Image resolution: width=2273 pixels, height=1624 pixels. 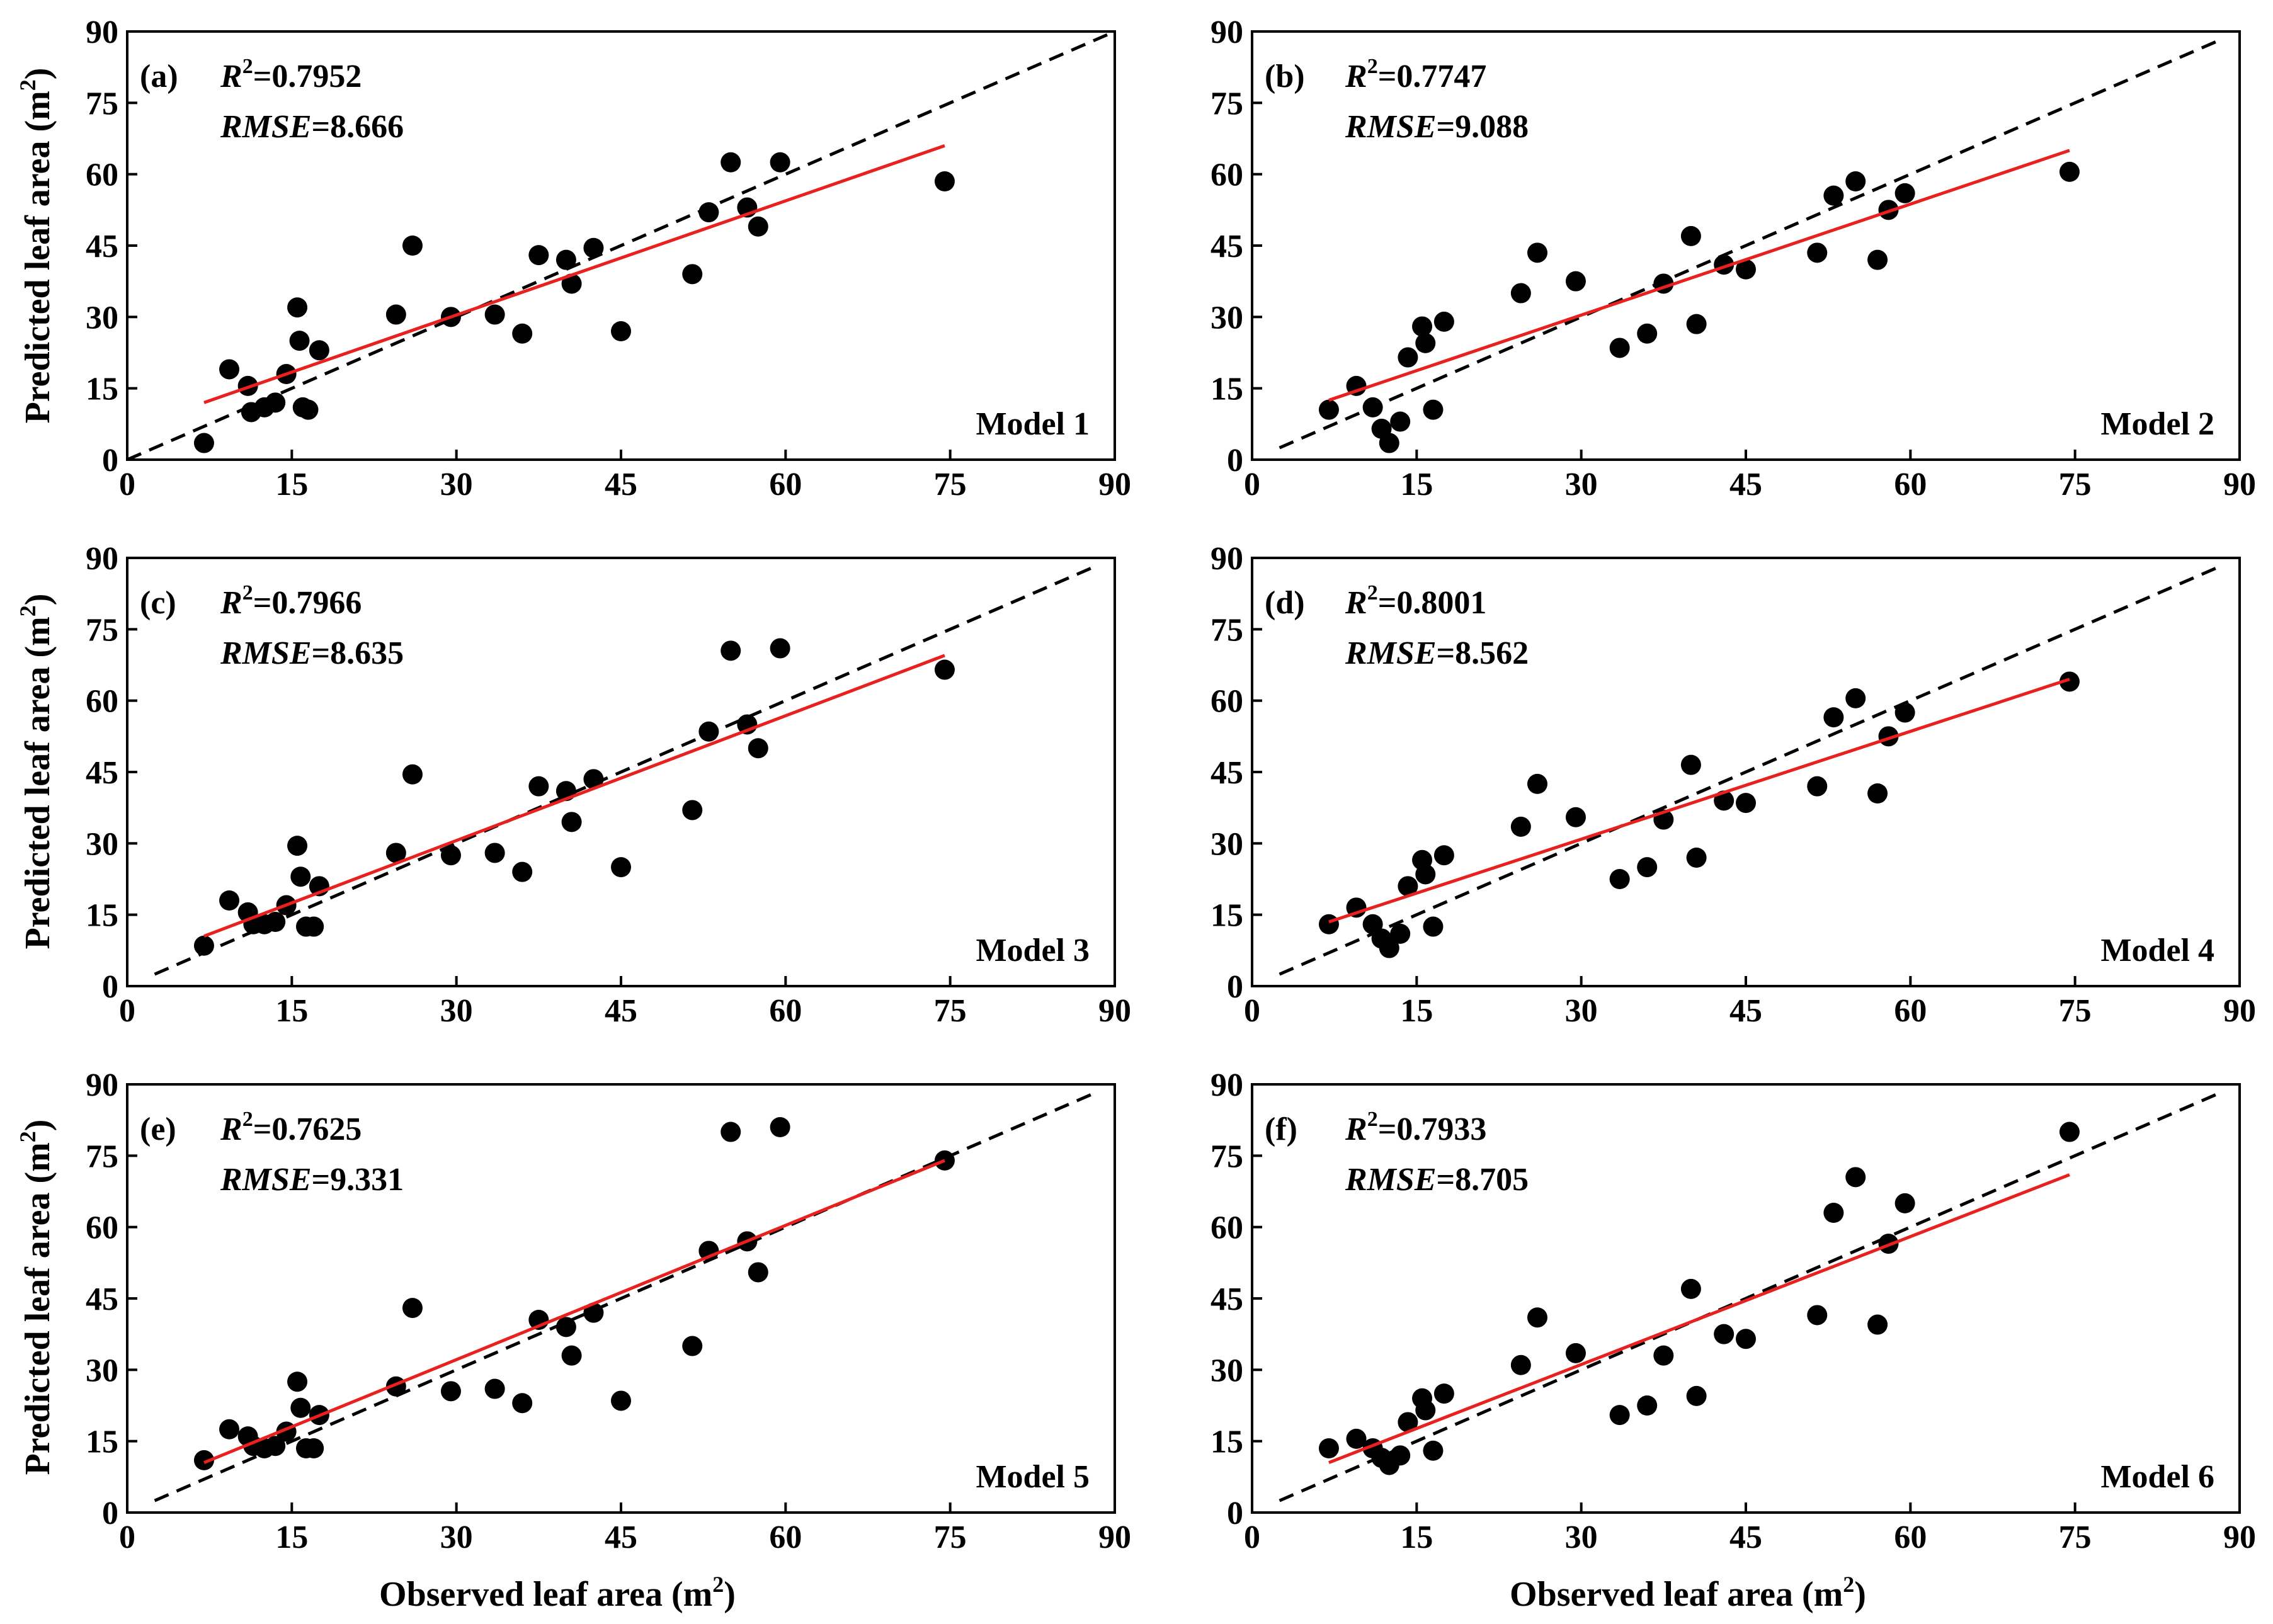 I want to click on one-to-one-line, so click(x=1751, y=770).